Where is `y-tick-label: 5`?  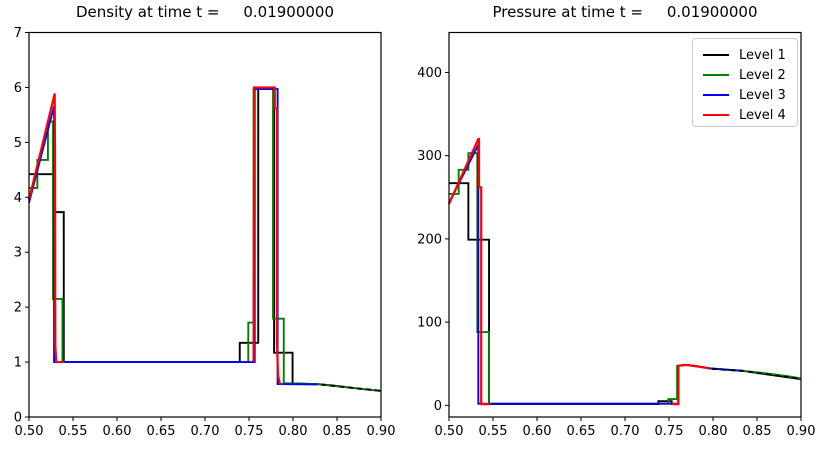
y-tick-label: 5 is located at coordinates (18, 143).